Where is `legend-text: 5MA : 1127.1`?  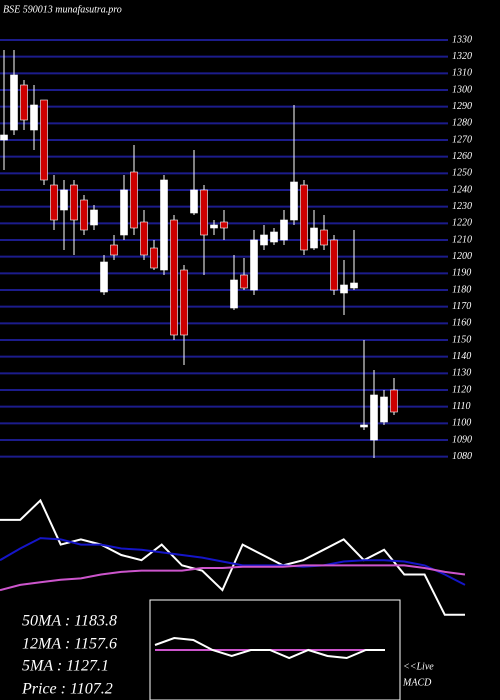
legend-text: 5MA : 1127.1 is located at coordinates (65, 666).